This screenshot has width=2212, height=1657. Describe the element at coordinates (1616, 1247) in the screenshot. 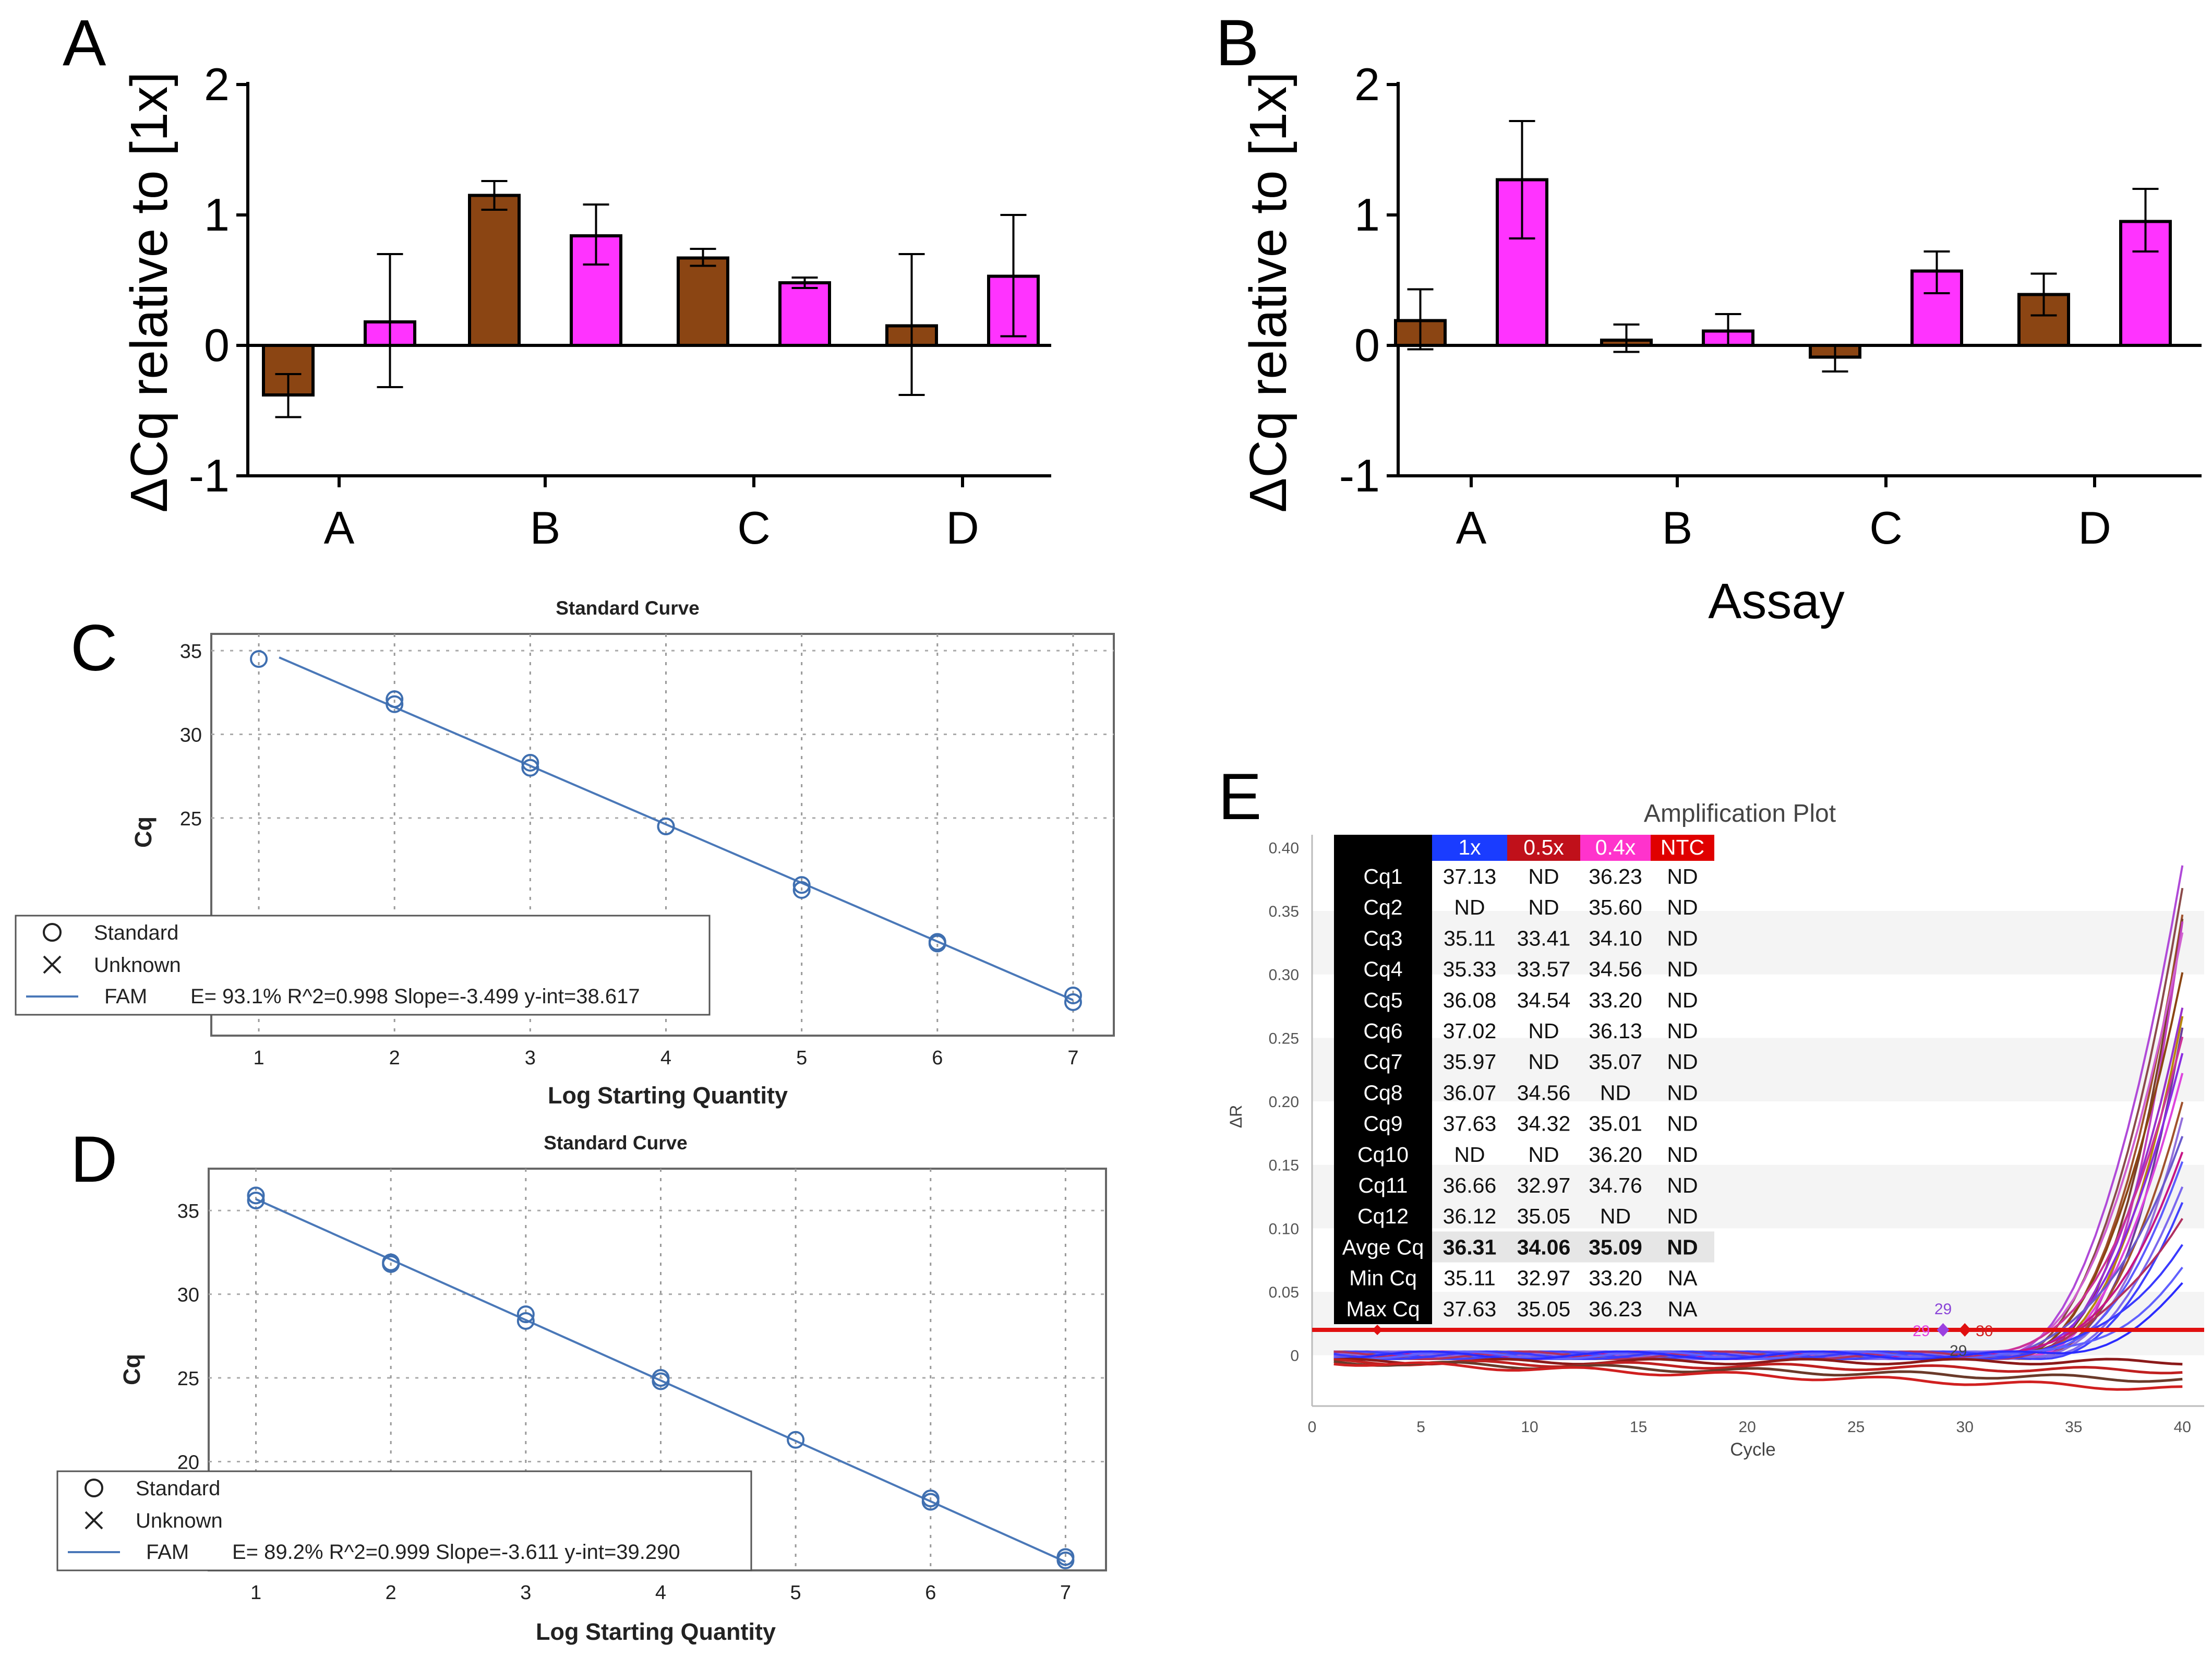

I see `table-cell: 35.09` at that location.